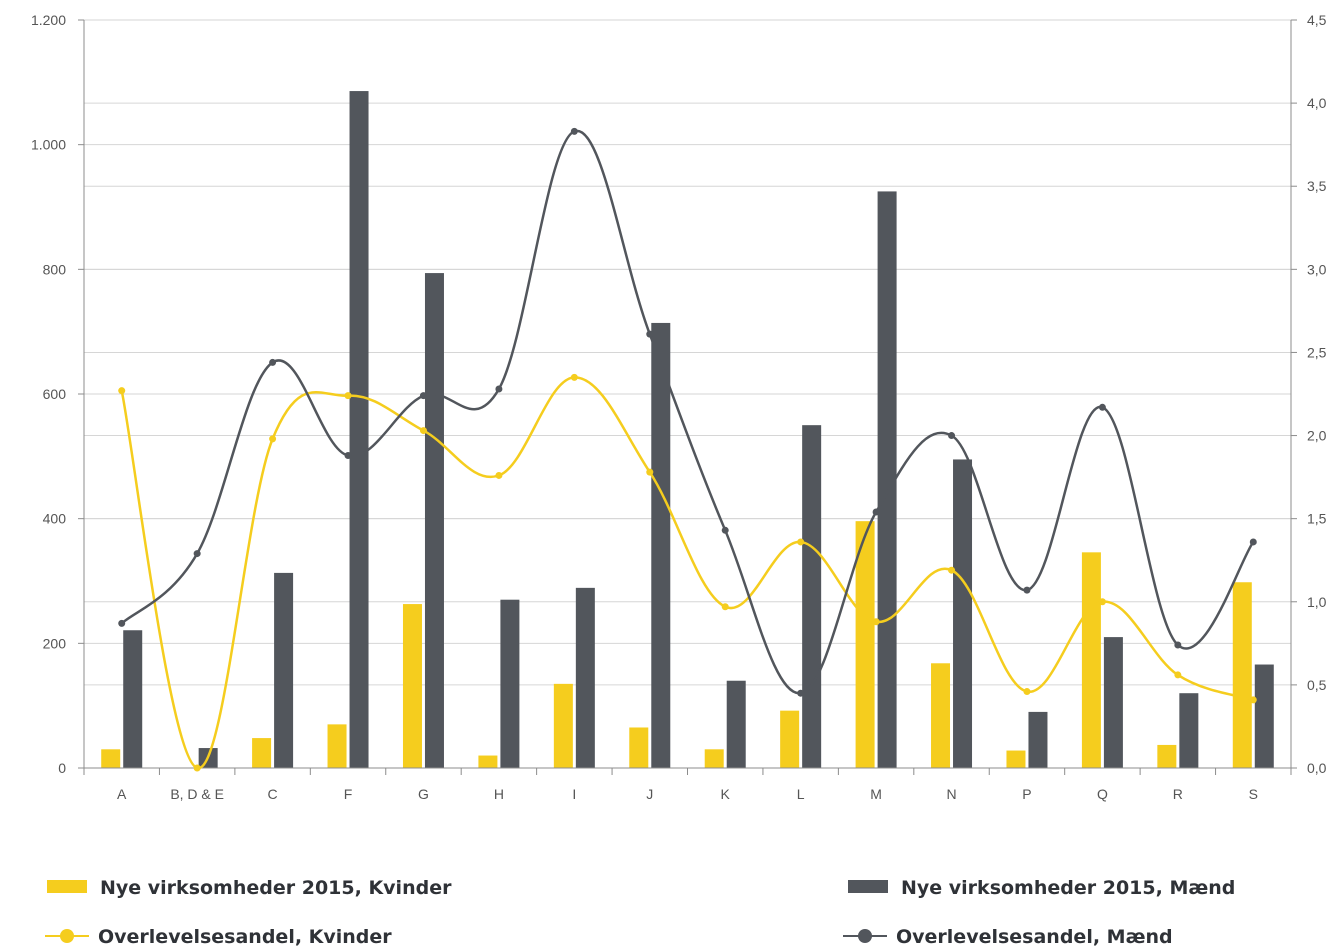 The image size is (1341, 946). Describe the element at coordinates (726, 794) in the screenshot. I see `x-tick-label-8: K` at that location.